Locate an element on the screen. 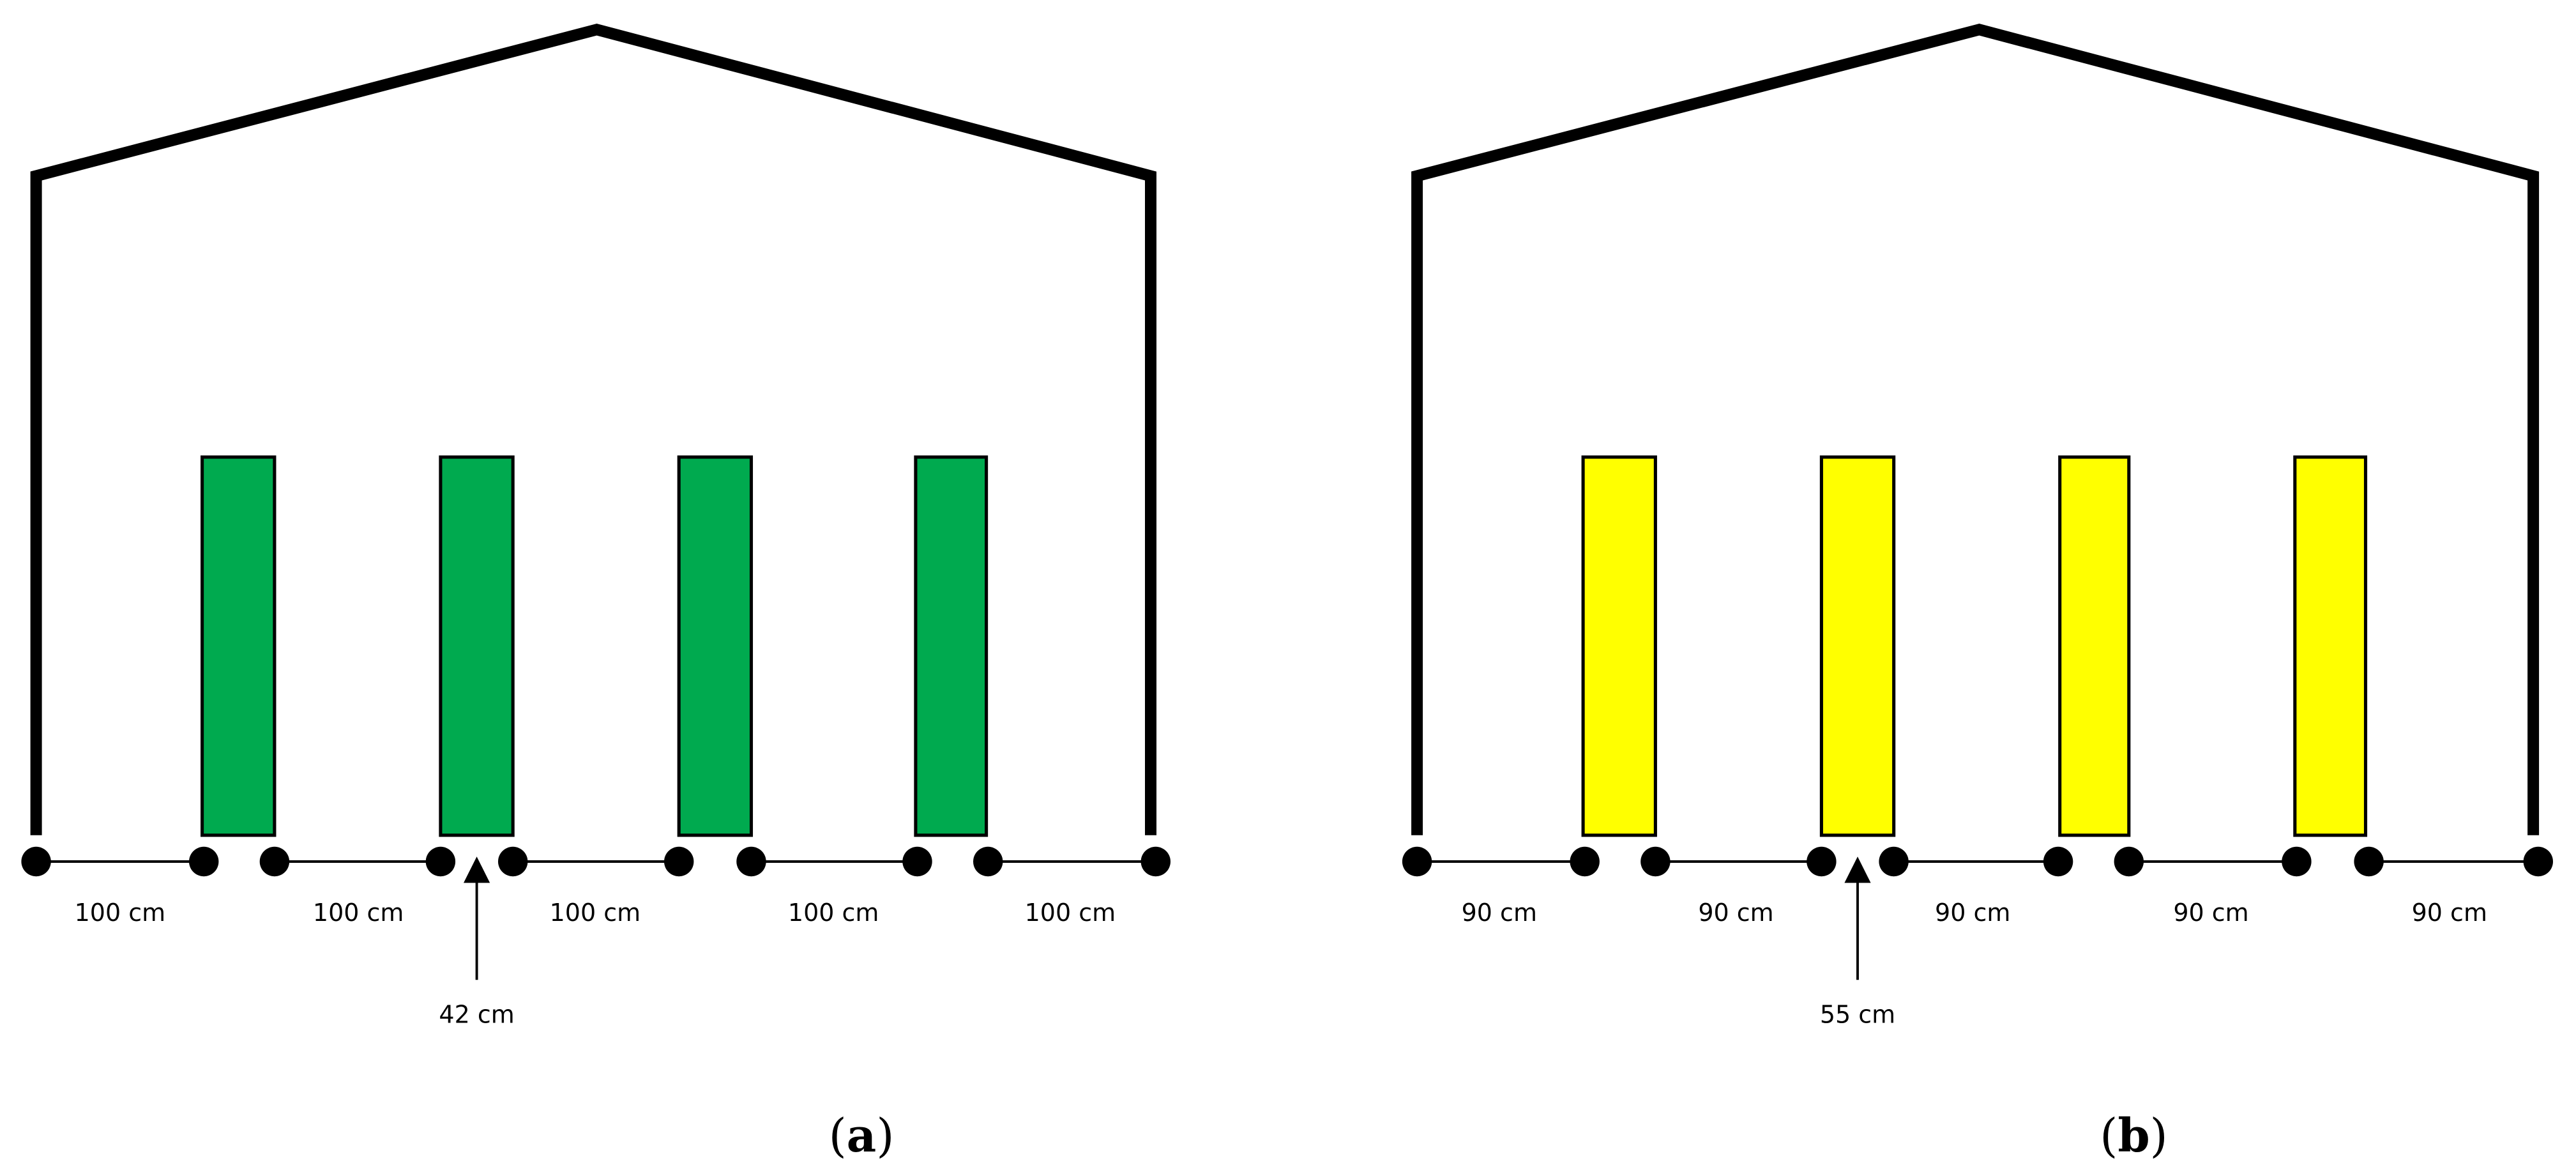 This screenshot has width=2576, height=1163. panel-label-letter: a is located at coordinates (862, 1135).